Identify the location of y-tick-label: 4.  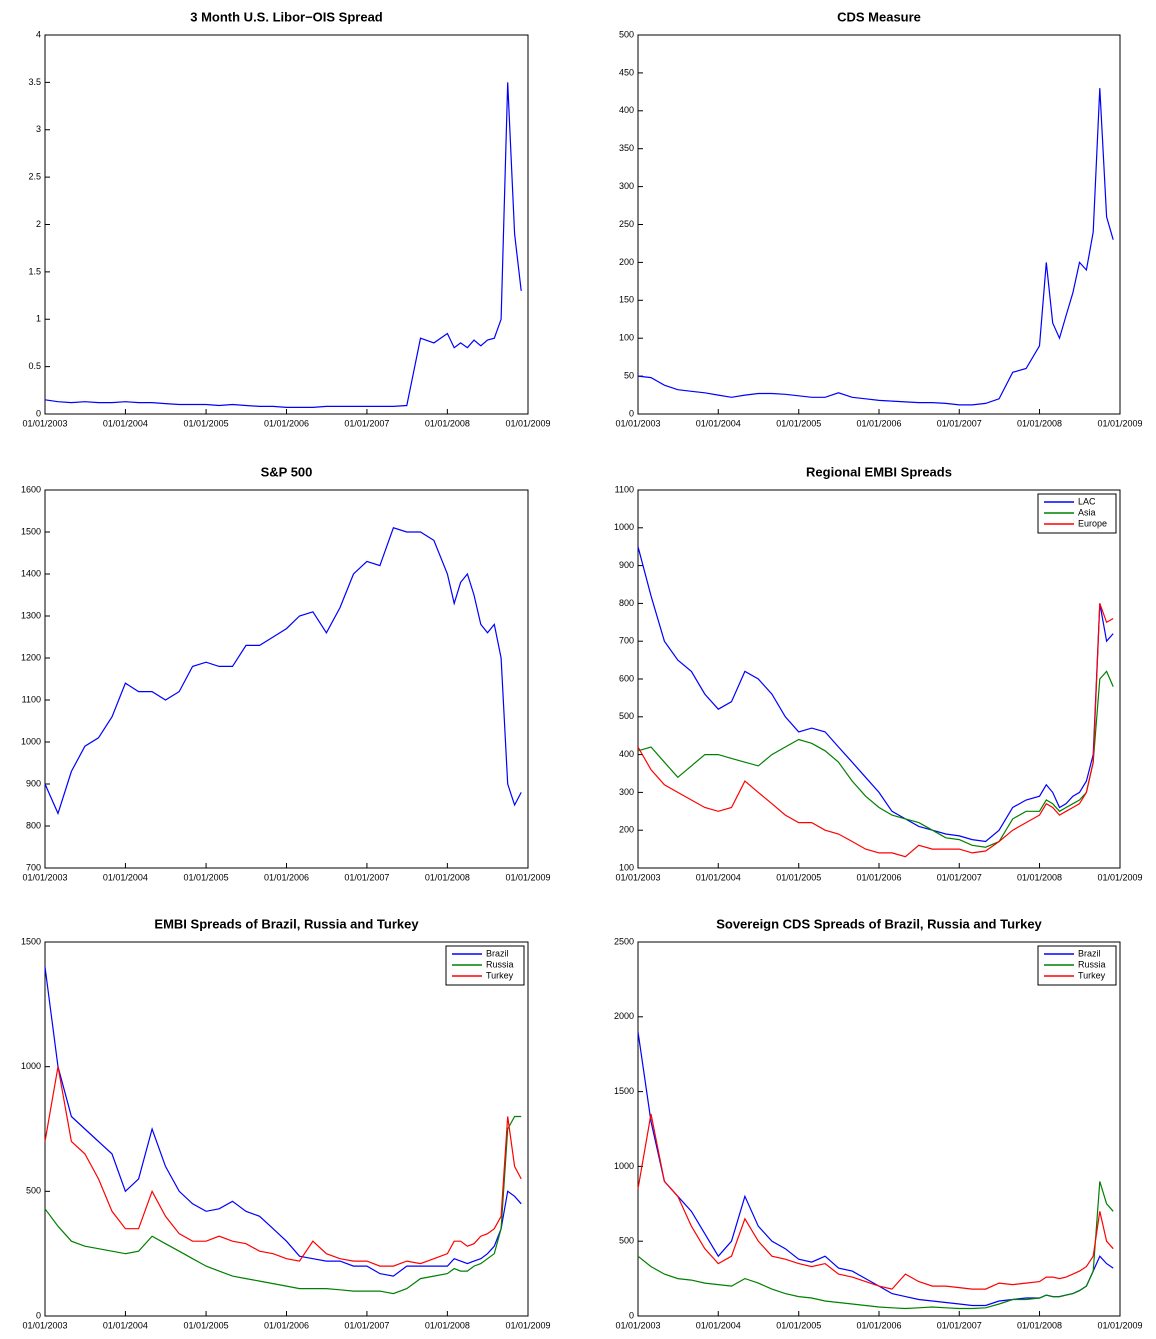
(38, 34).